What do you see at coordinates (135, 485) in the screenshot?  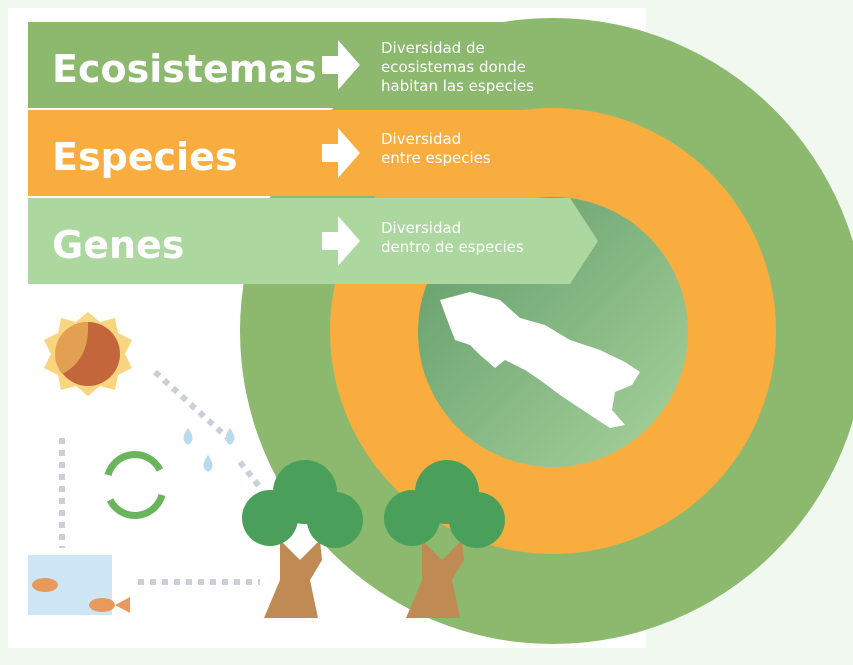 I see `recycle-icon` at bounding box center [135, 485].